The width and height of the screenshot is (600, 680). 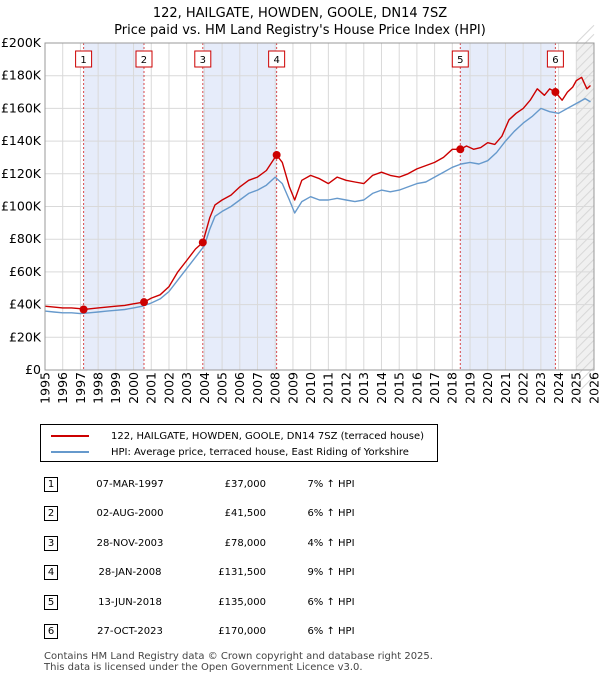 I want to click on sale-number: 1, so click(x=51, y=484).